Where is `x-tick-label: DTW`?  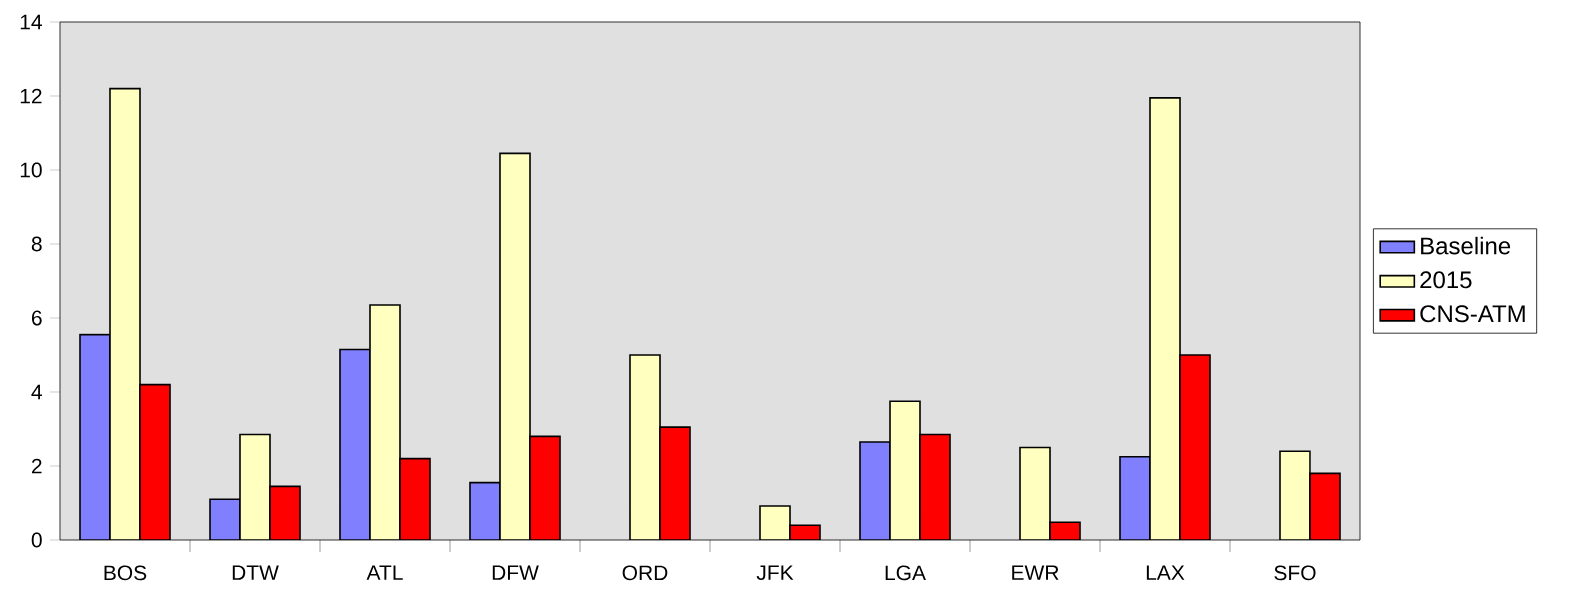 x-tick-label: DTW is located at coordinates (255, 572).